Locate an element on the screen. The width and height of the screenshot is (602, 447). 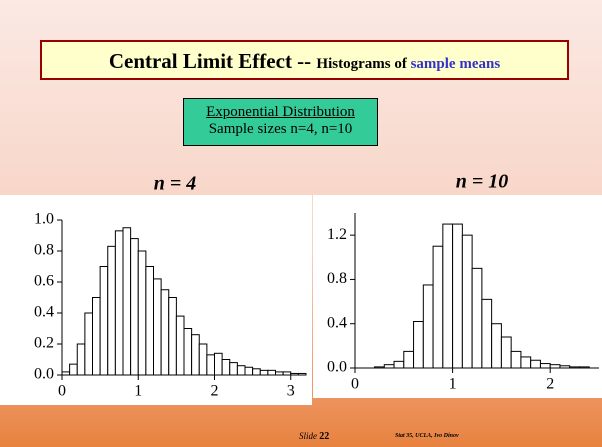
y-tick-label: 1.2 is located at coordinates (337, 234).